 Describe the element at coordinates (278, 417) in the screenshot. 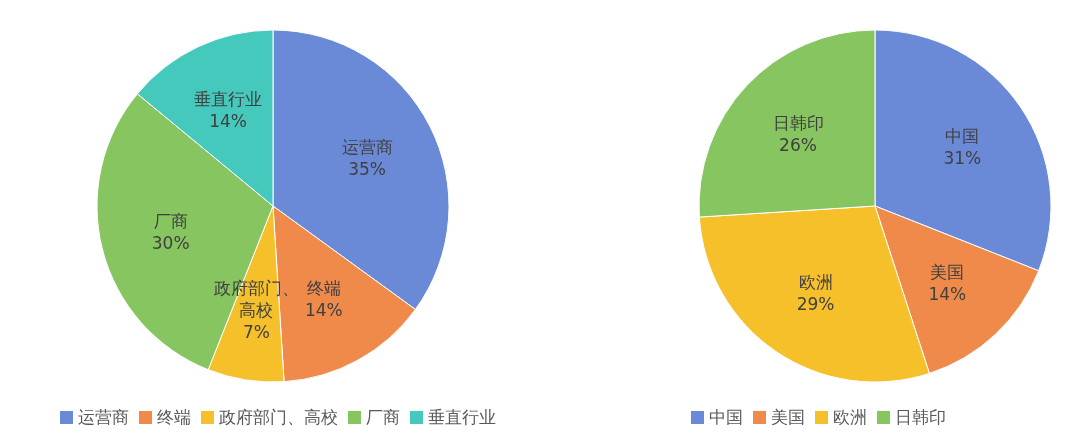

I see `legend-label: 政府部门、高校` at that location.